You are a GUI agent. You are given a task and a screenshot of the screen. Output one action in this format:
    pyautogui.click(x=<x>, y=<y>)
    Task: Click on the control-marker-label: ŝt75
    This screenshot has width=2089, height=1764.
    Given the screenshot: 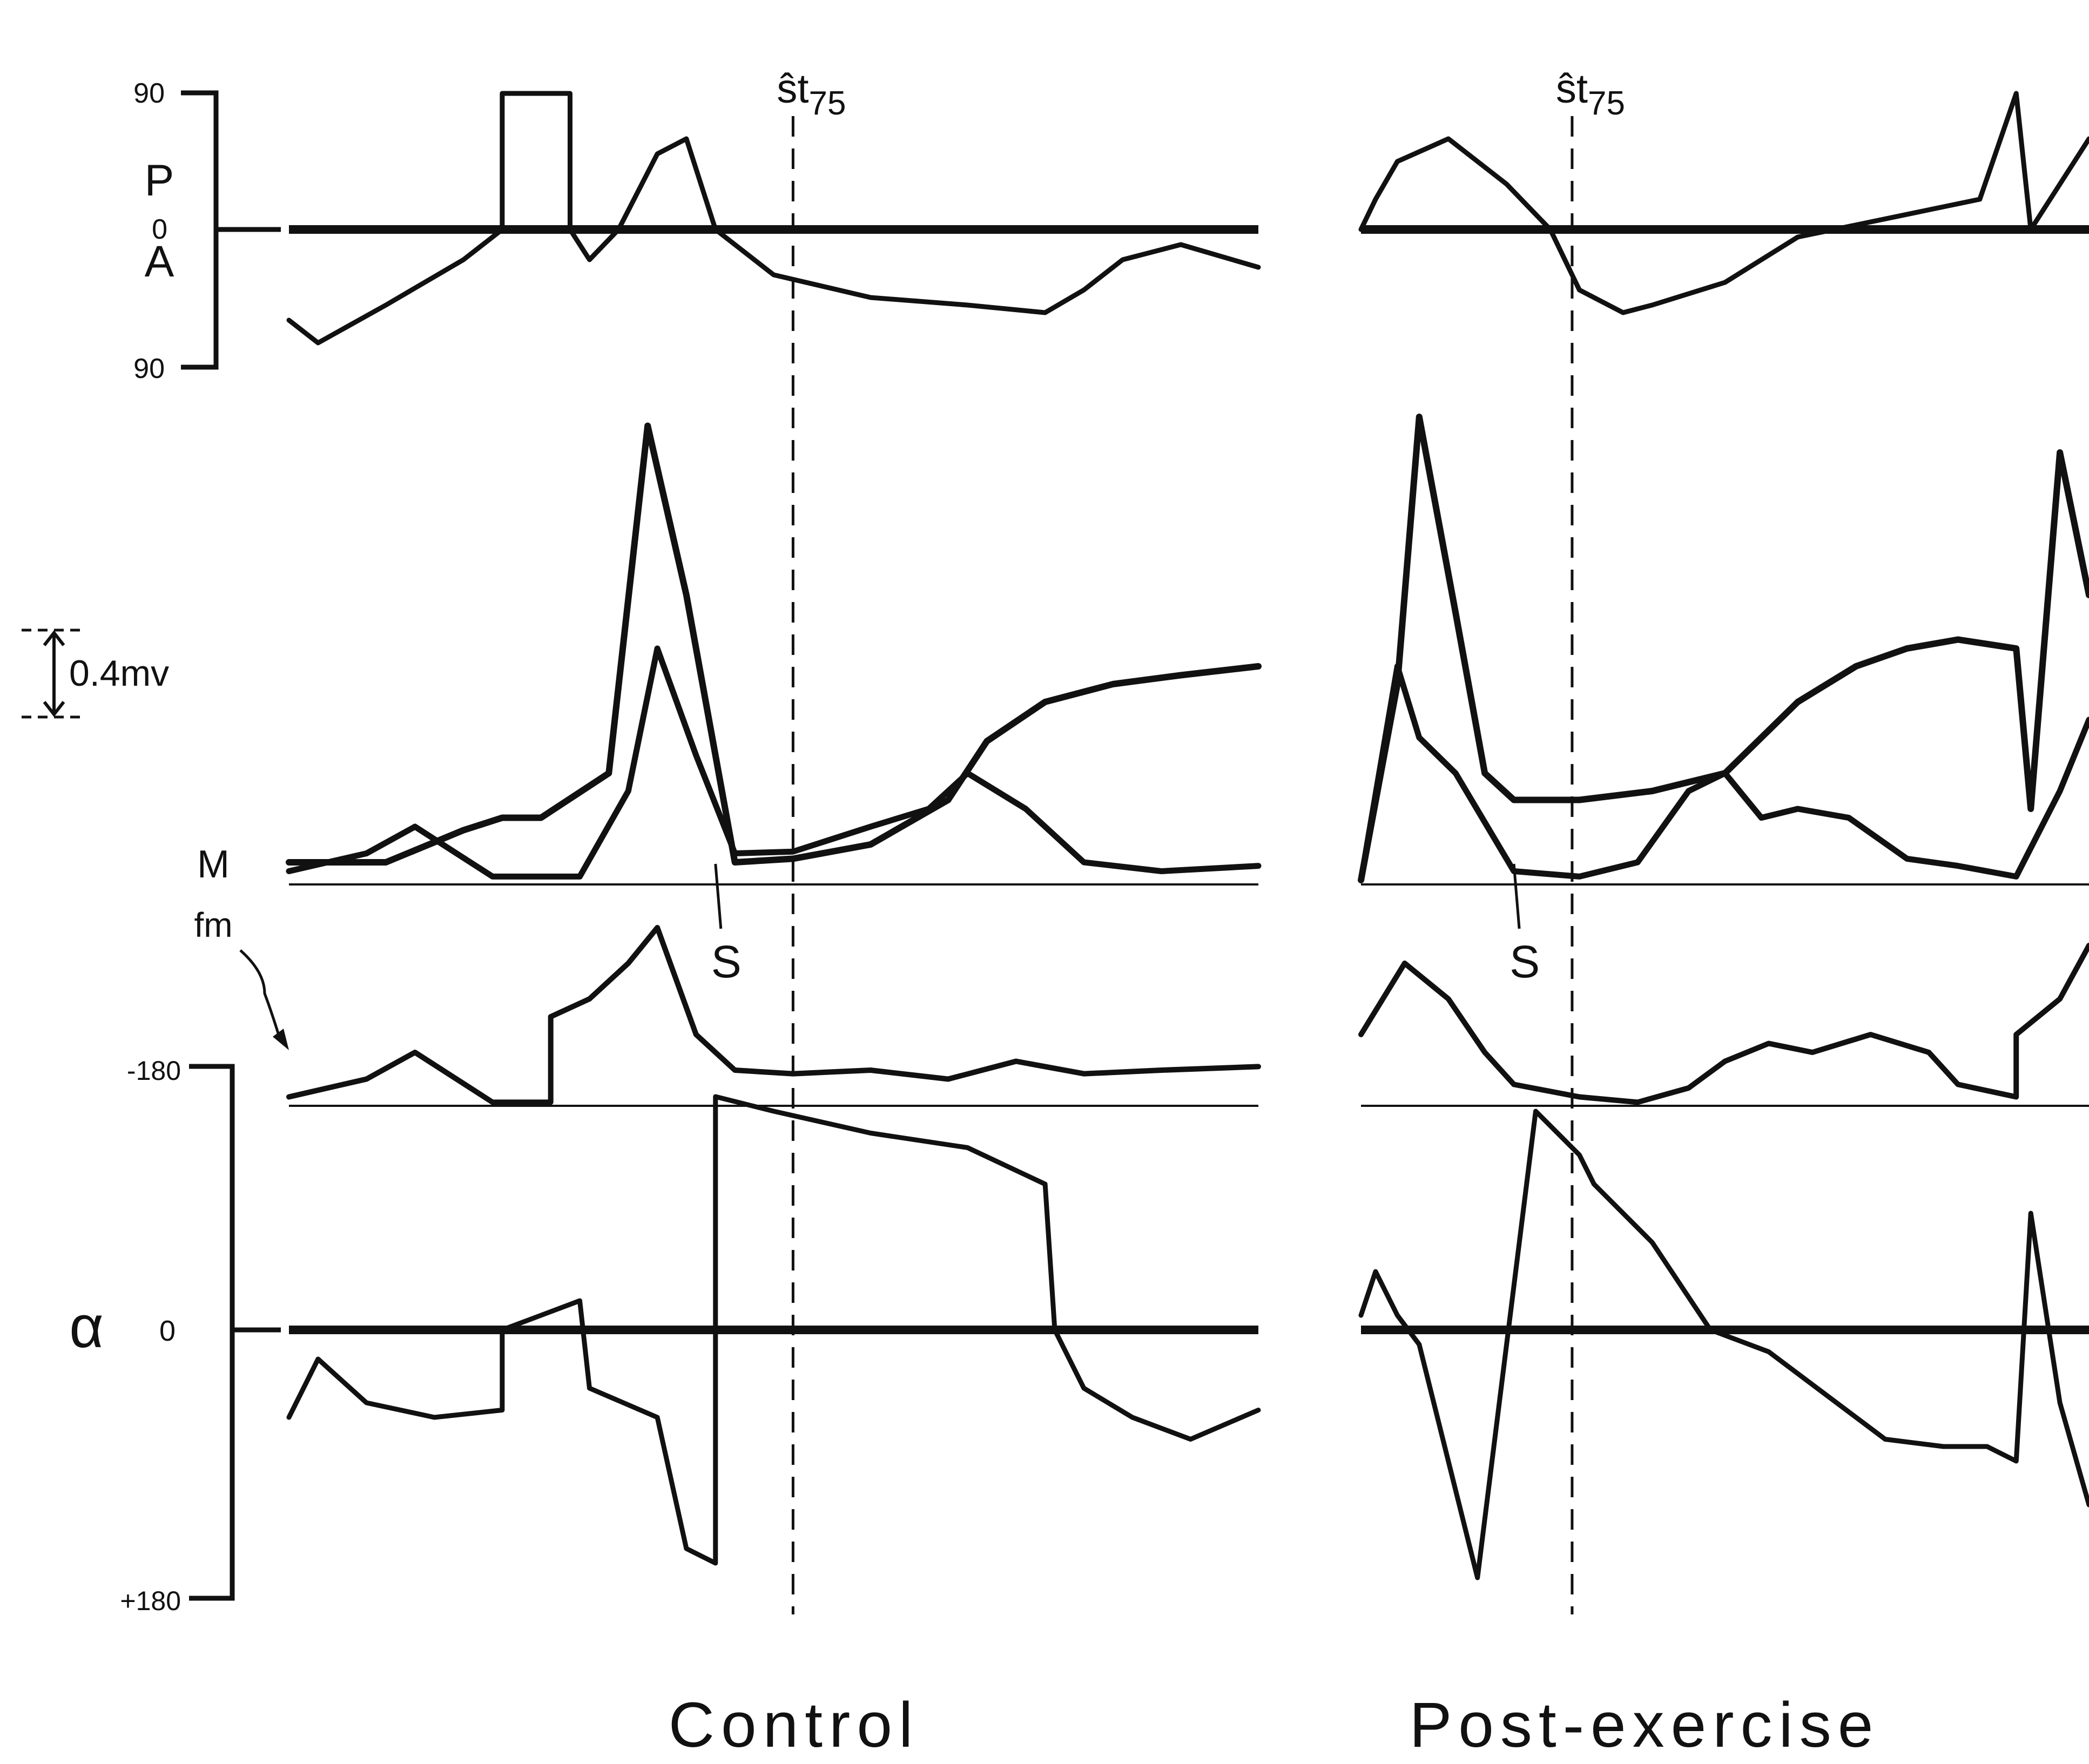 What is the action you would take?
    pyautogui.click(x=811, y=94)
    